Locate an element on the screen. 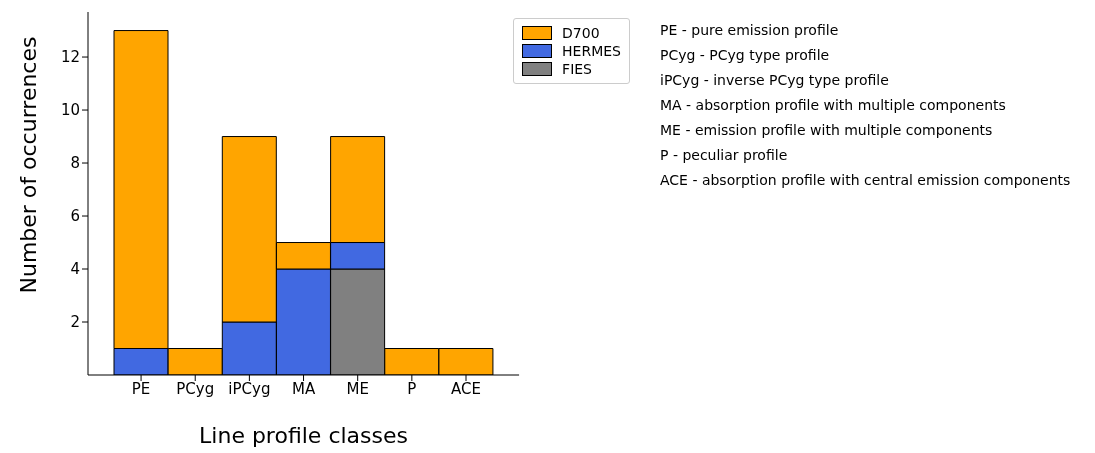  text: iPCyg - inverse PCyg type profile is located at coordinates (775, 80).